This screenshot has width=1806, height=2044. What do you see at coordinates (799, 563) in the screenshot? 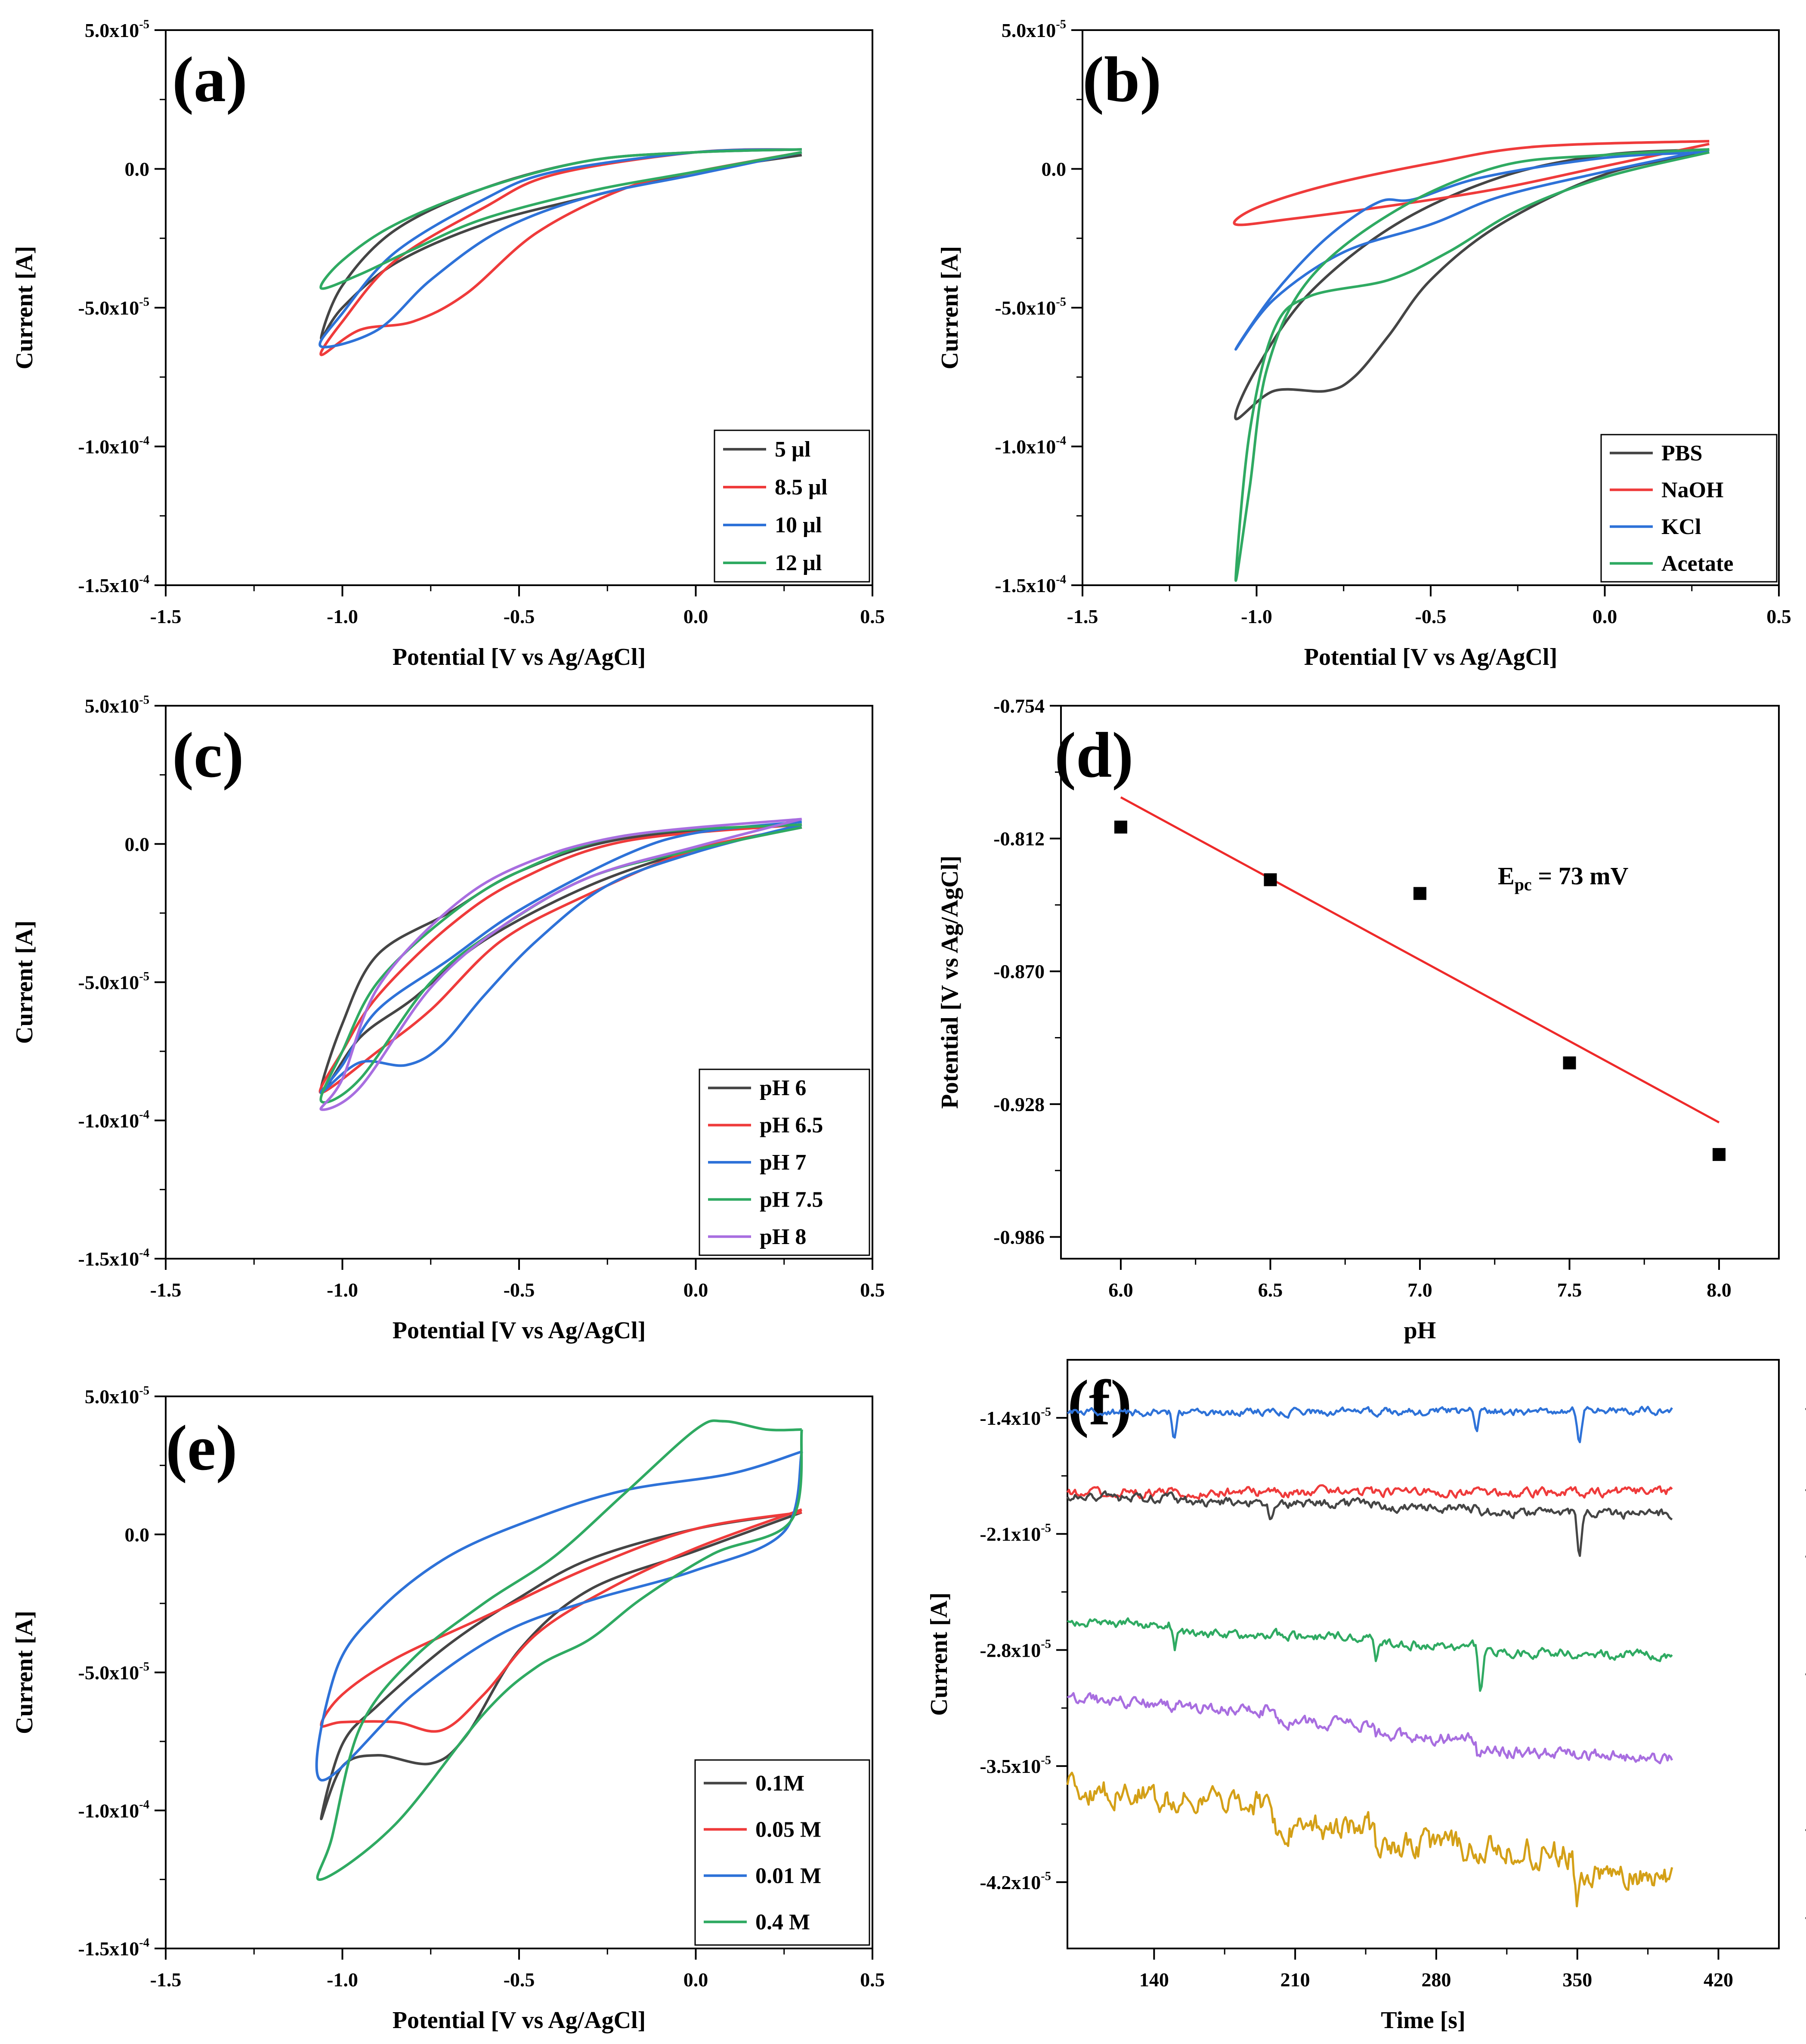
I see `legend-label: 12 µl` at bounding box center [799, 563].